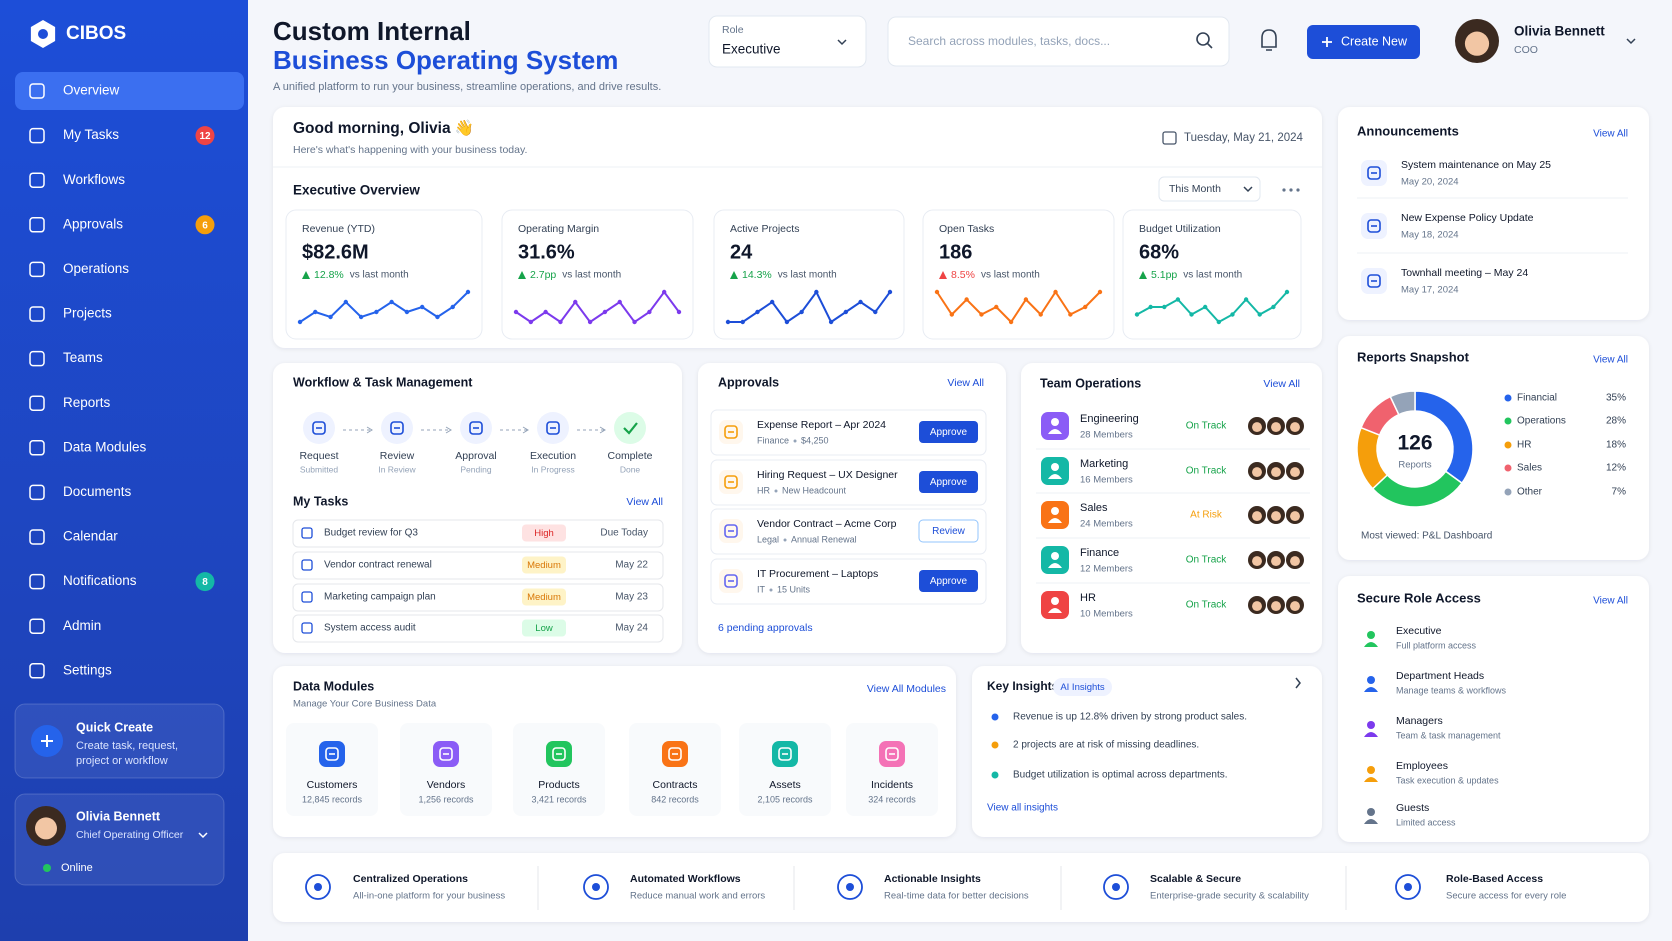 This screenshot has width=1672, height=941. I want to click on legend-value: 7%, so click(1619, 492).